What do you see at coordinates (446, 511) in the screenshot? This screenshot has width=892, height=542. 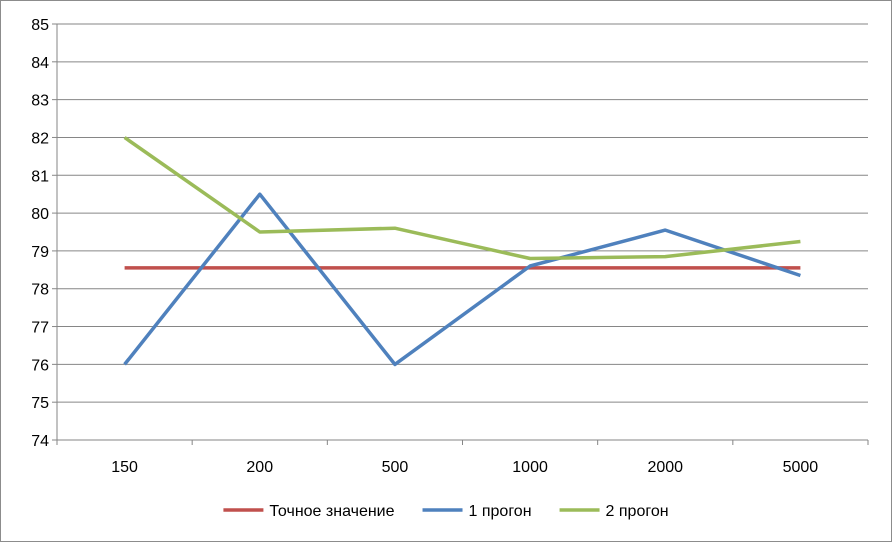 I see `legend: Точное значение 1 прогон 2 прогон` at bounding box center [446, 511].